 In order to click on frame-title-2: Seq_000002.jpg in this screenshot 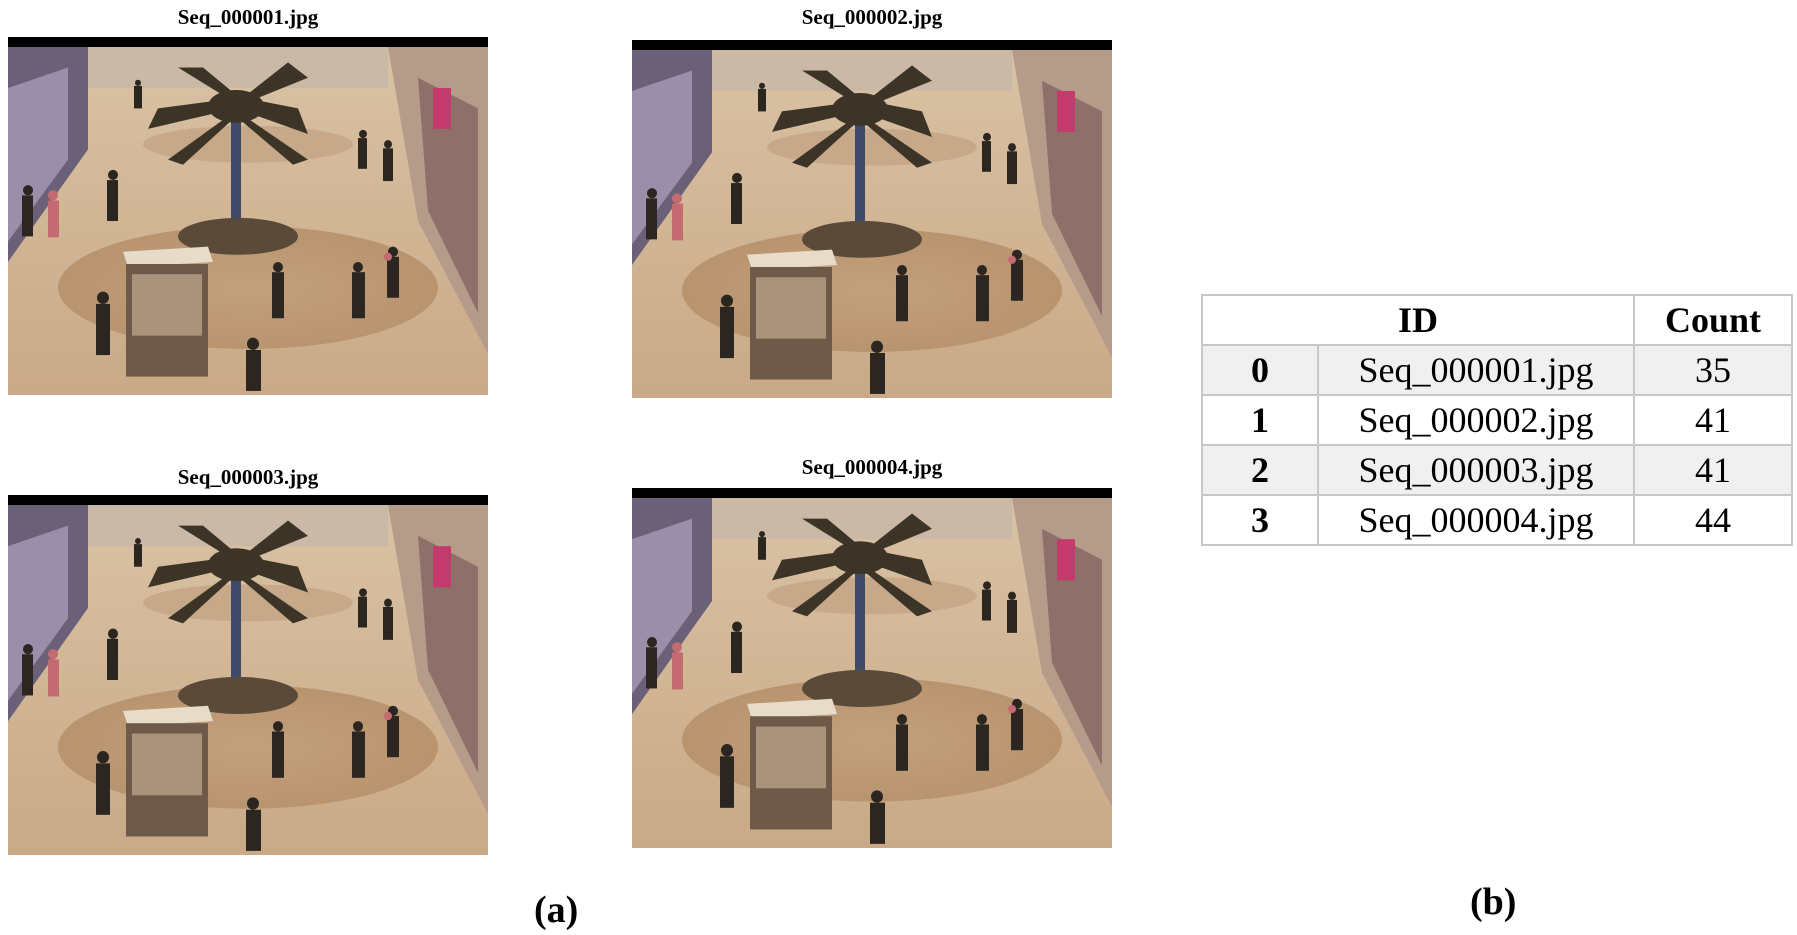, I will do `click(872, 17)`.